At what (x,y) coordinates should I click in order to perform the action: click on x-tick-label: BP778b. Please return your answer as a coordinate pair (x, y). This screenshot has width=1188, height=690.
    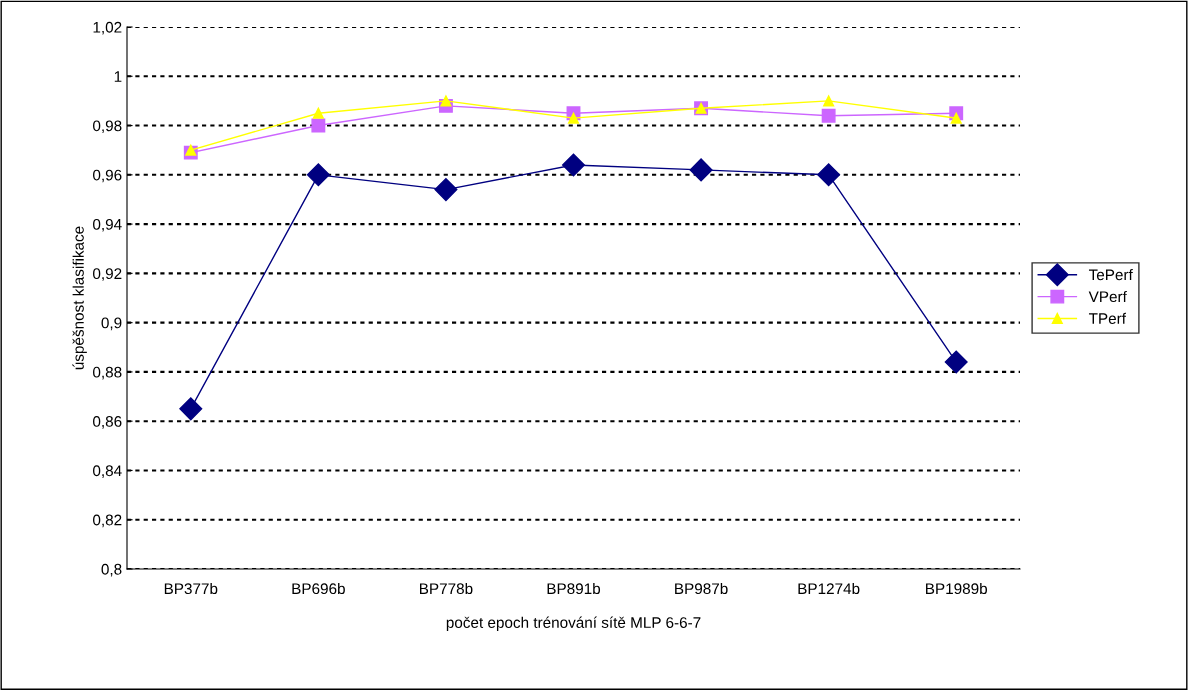
    Looking at the image, I should click on (446, 588).